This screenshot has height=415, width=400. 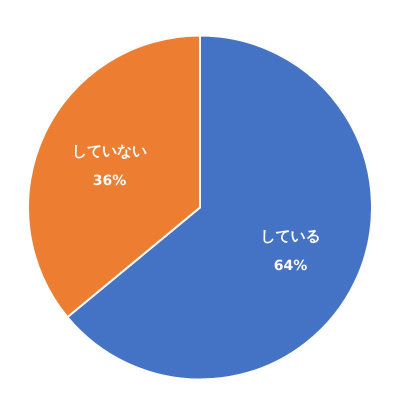 What do you see at coordinates (291, 266) in the screenshot?
I see `data-label: 64%` at bounding box center [291, 266].